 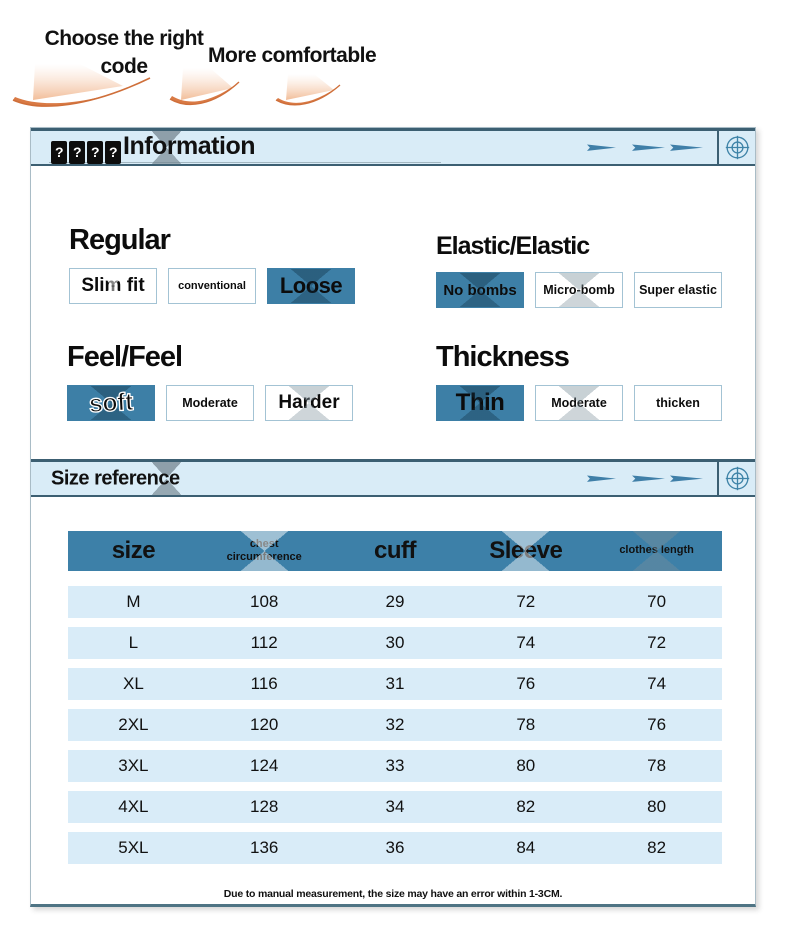 I want to click on title-underline, so click(x=245, y=162).